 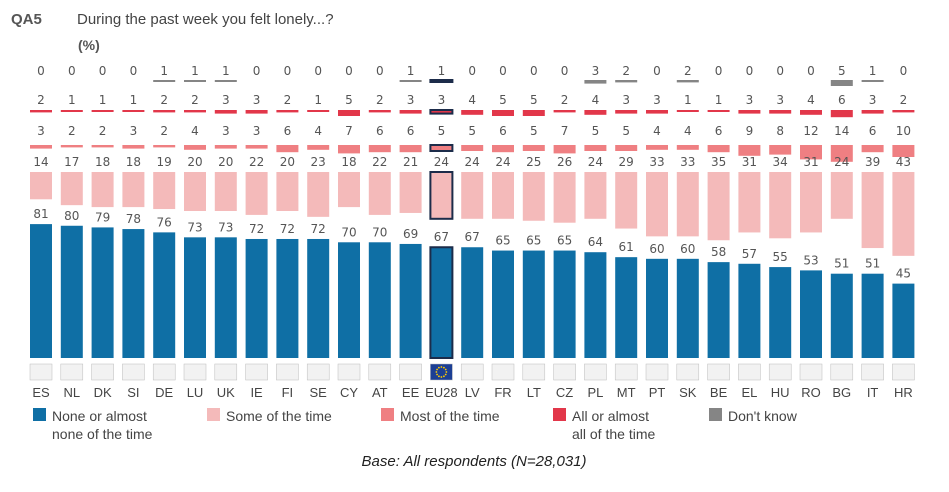 I want to click on most-value-label: 4, so click(x=318, y=131).